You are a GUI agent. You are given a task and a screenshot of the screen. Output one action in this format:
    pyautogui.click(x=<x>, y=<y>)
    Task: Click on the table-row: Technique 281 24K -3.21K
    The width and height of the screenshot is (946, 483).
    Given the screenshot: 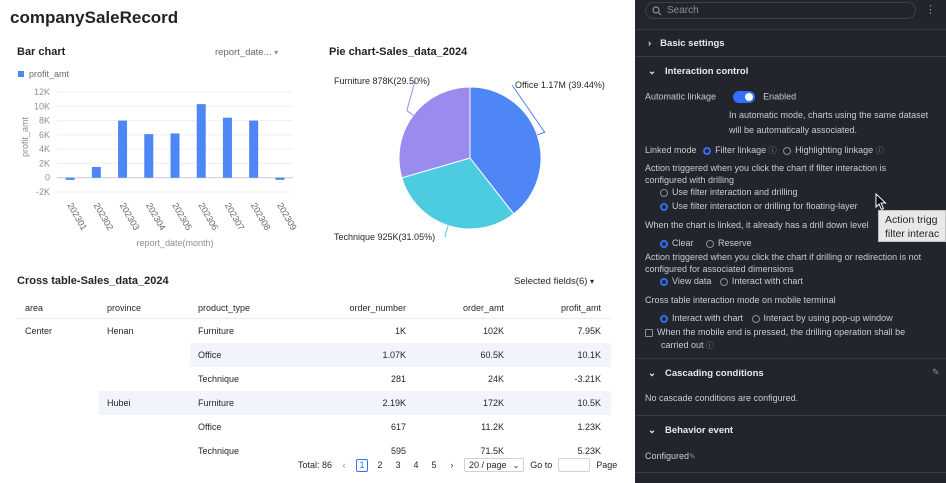 What is the action you would take?
    pyautogui.click(x=314, y=379)
    